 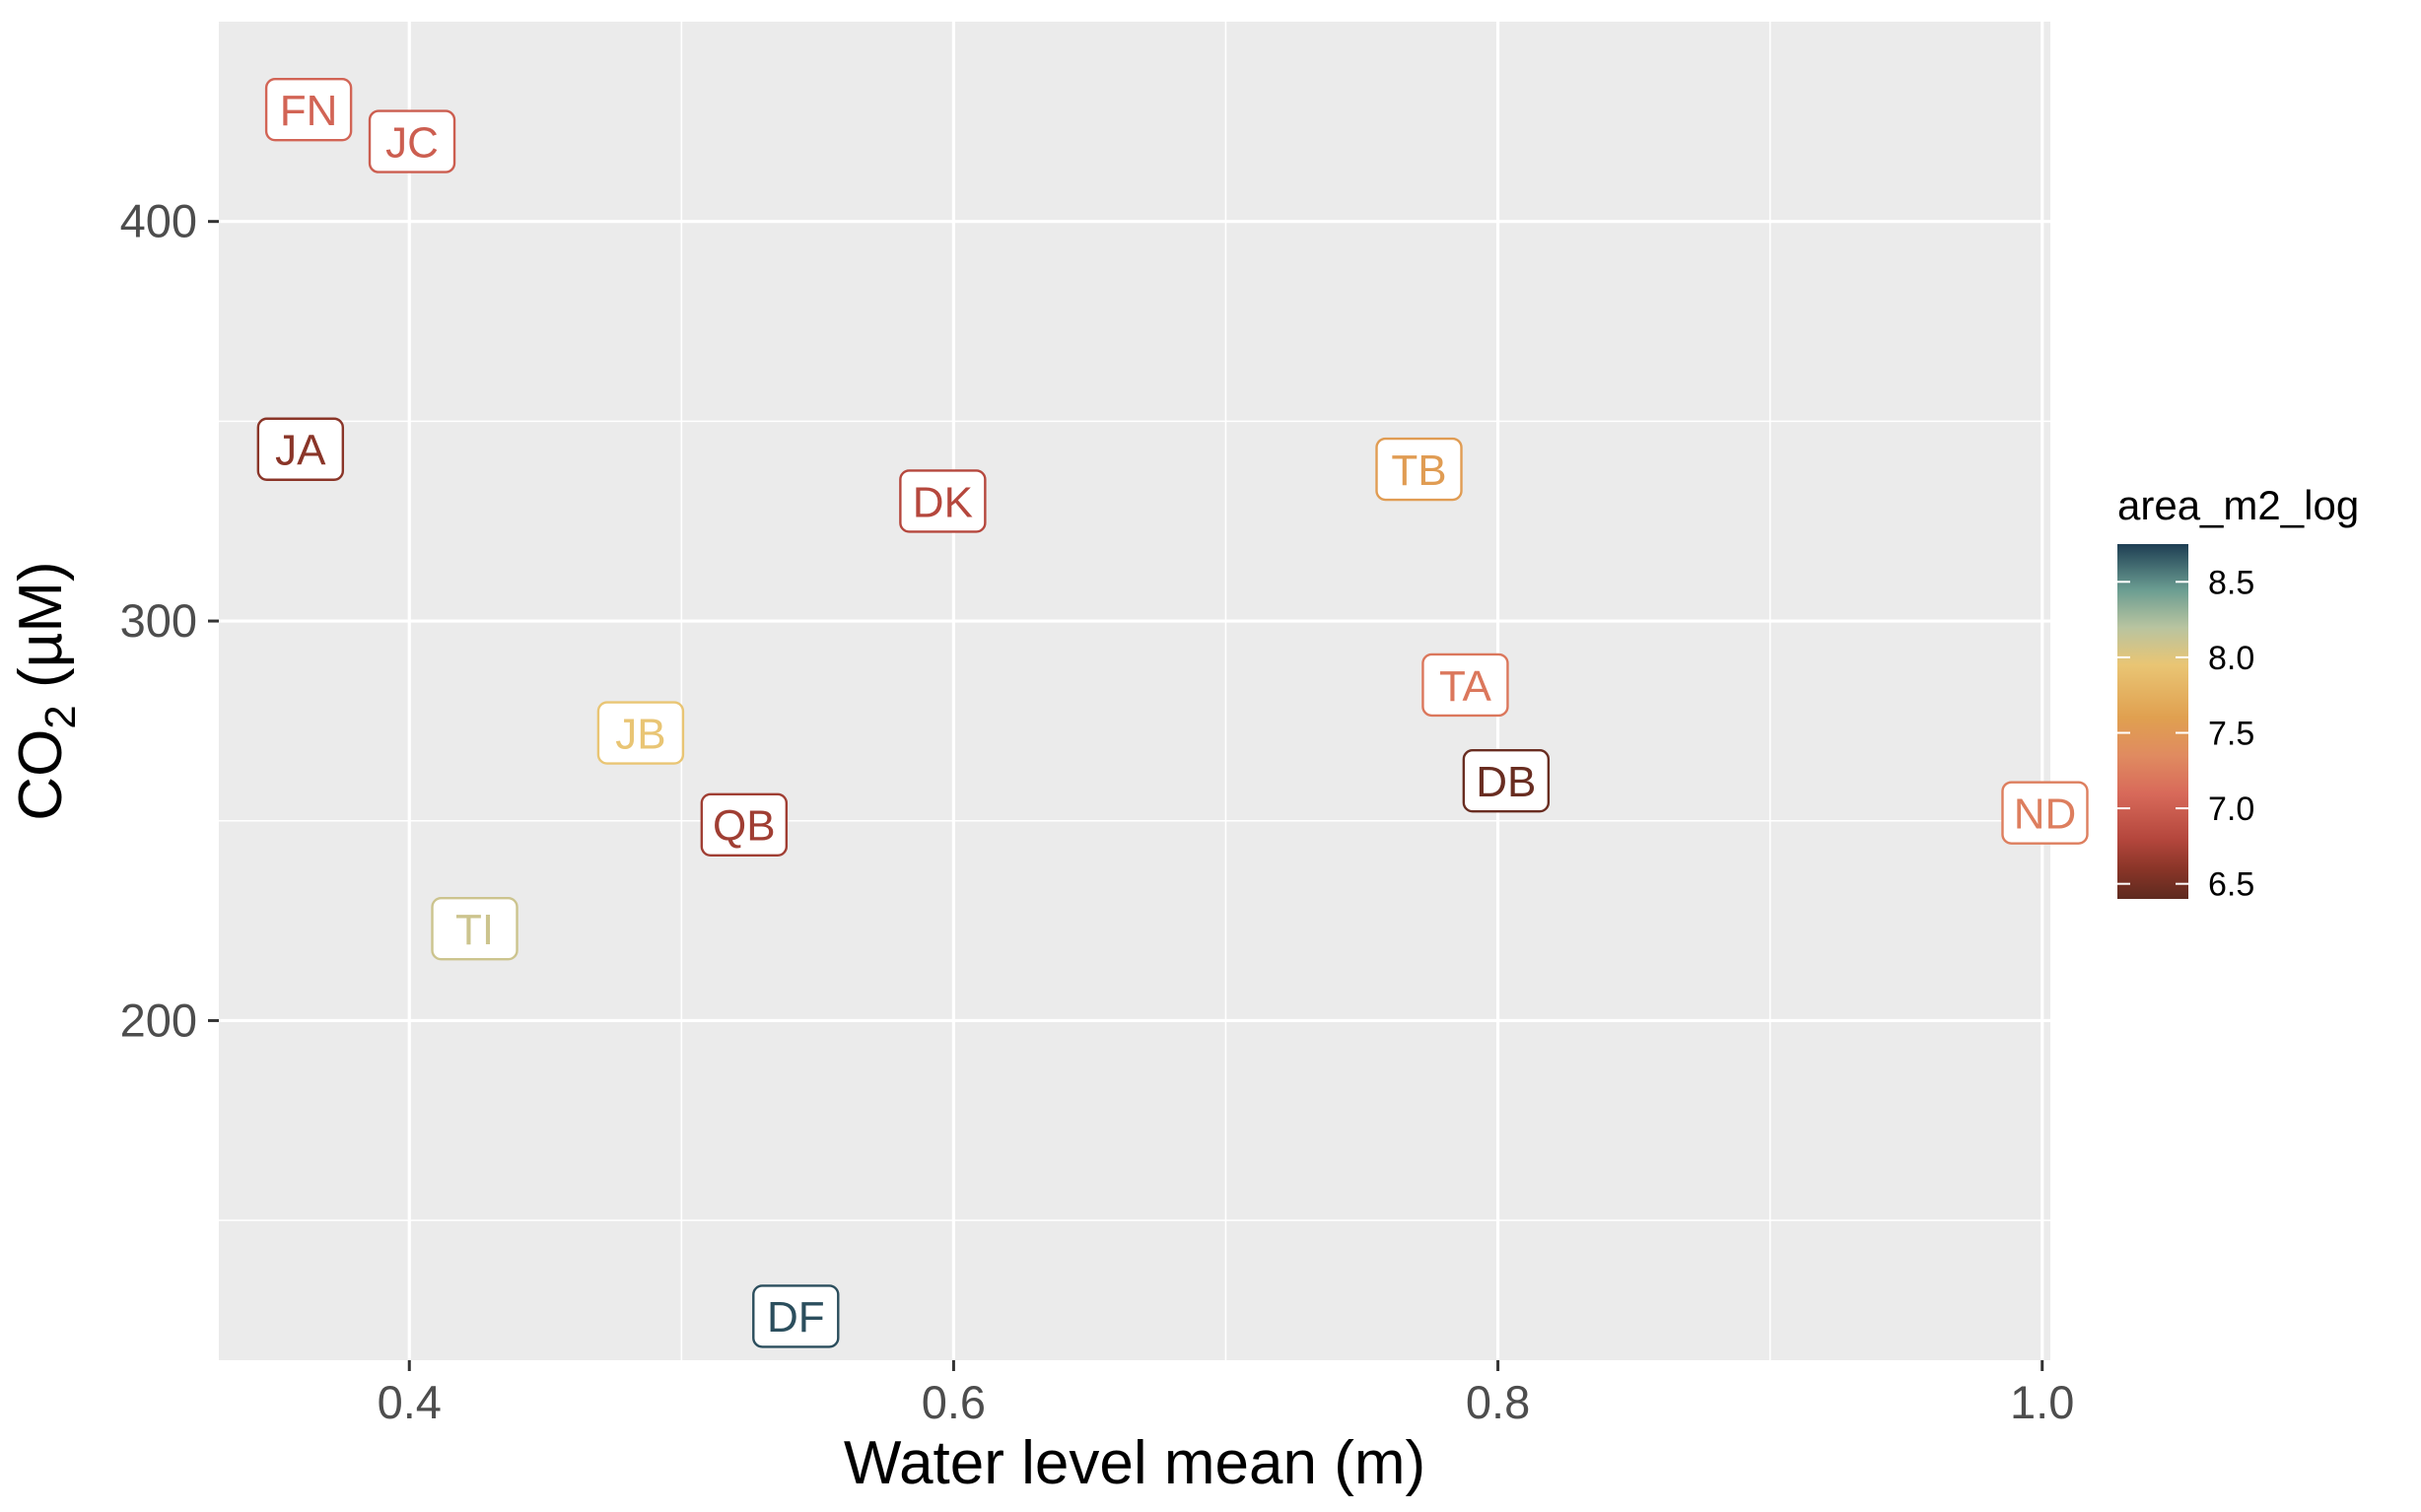 I want to click on x-tick-label: 0.8, so click(x=1498, y=1402).